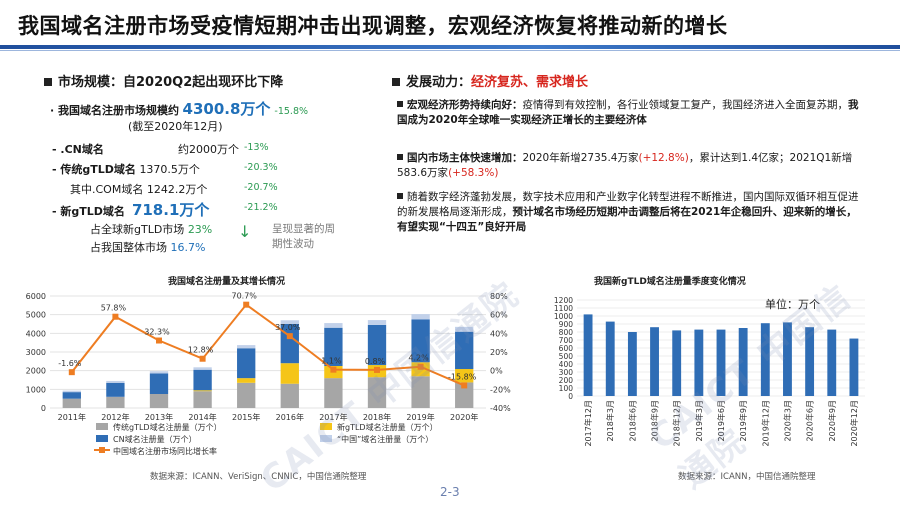  Describe the element at coordinates (201, 350) in the screenshot. I see `growth-data-label: 12.8%` at that location.